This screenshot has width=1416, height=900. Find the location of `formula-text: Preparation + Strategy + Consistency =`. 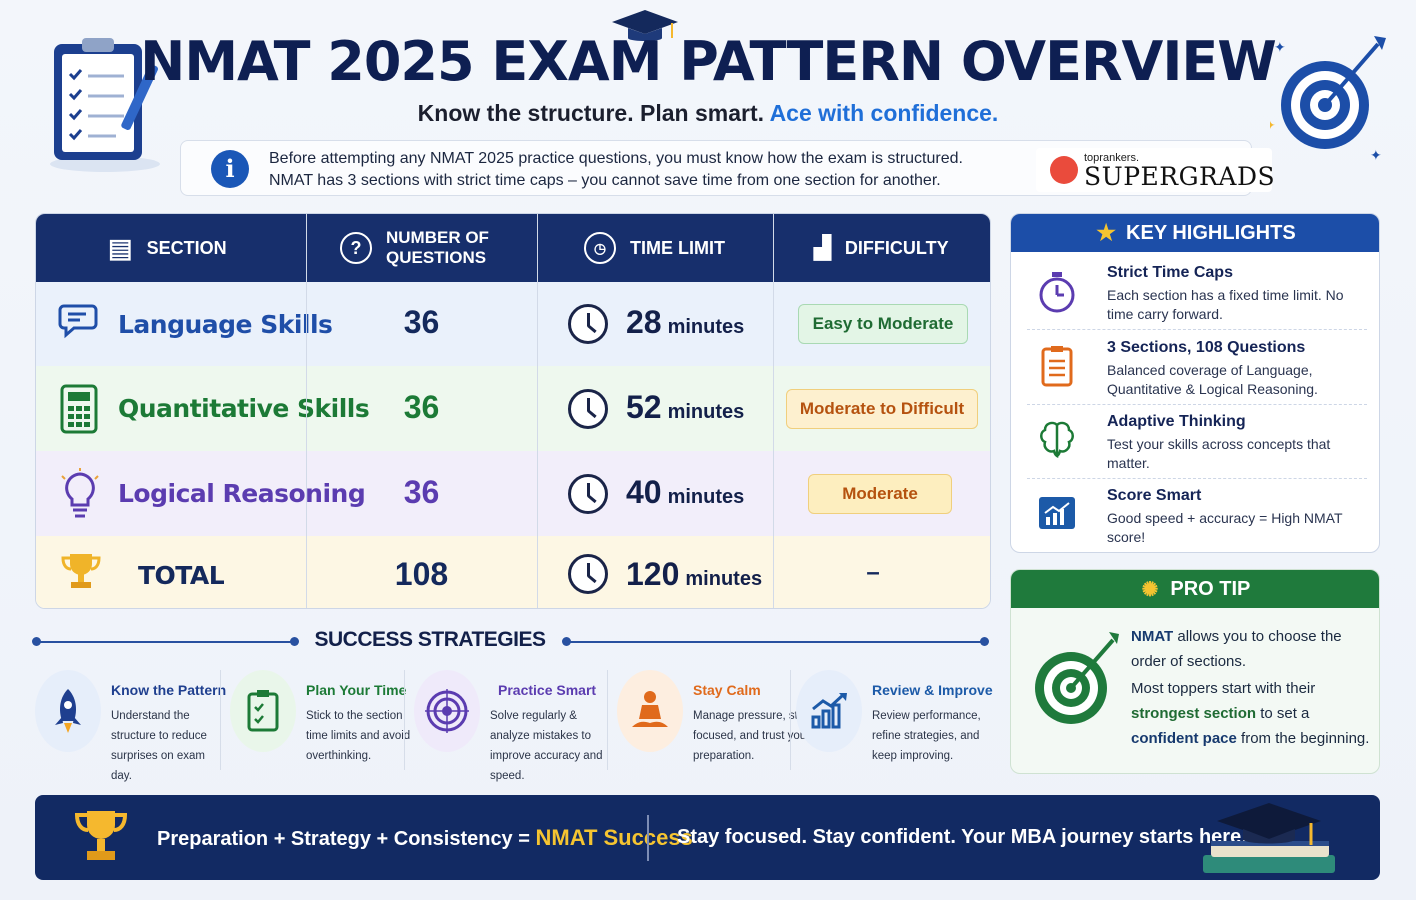

formula-text: Preparation + Strategy + Consistency = is located at coordinates (343, 839).